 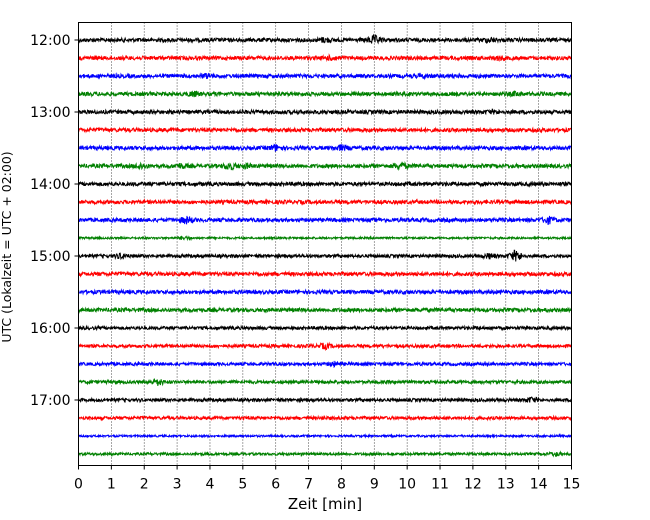 What do you see at coordinates (325, 504) in the screenshot?
I see `x-axis-label: Zeit [min]` at bounding box center [325, 504].